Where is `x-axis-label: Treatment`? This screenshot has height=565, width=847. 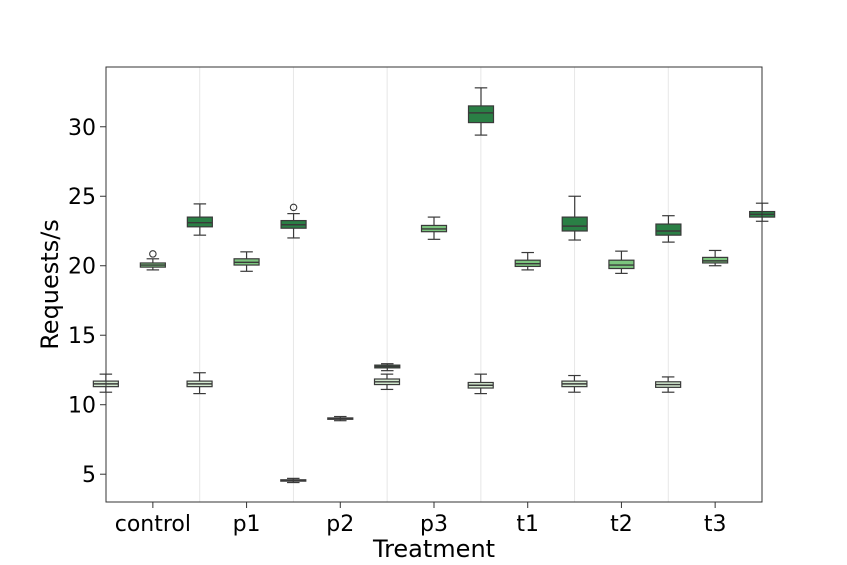 x-axis-label: Treatment is located at coordinates (433, 549).